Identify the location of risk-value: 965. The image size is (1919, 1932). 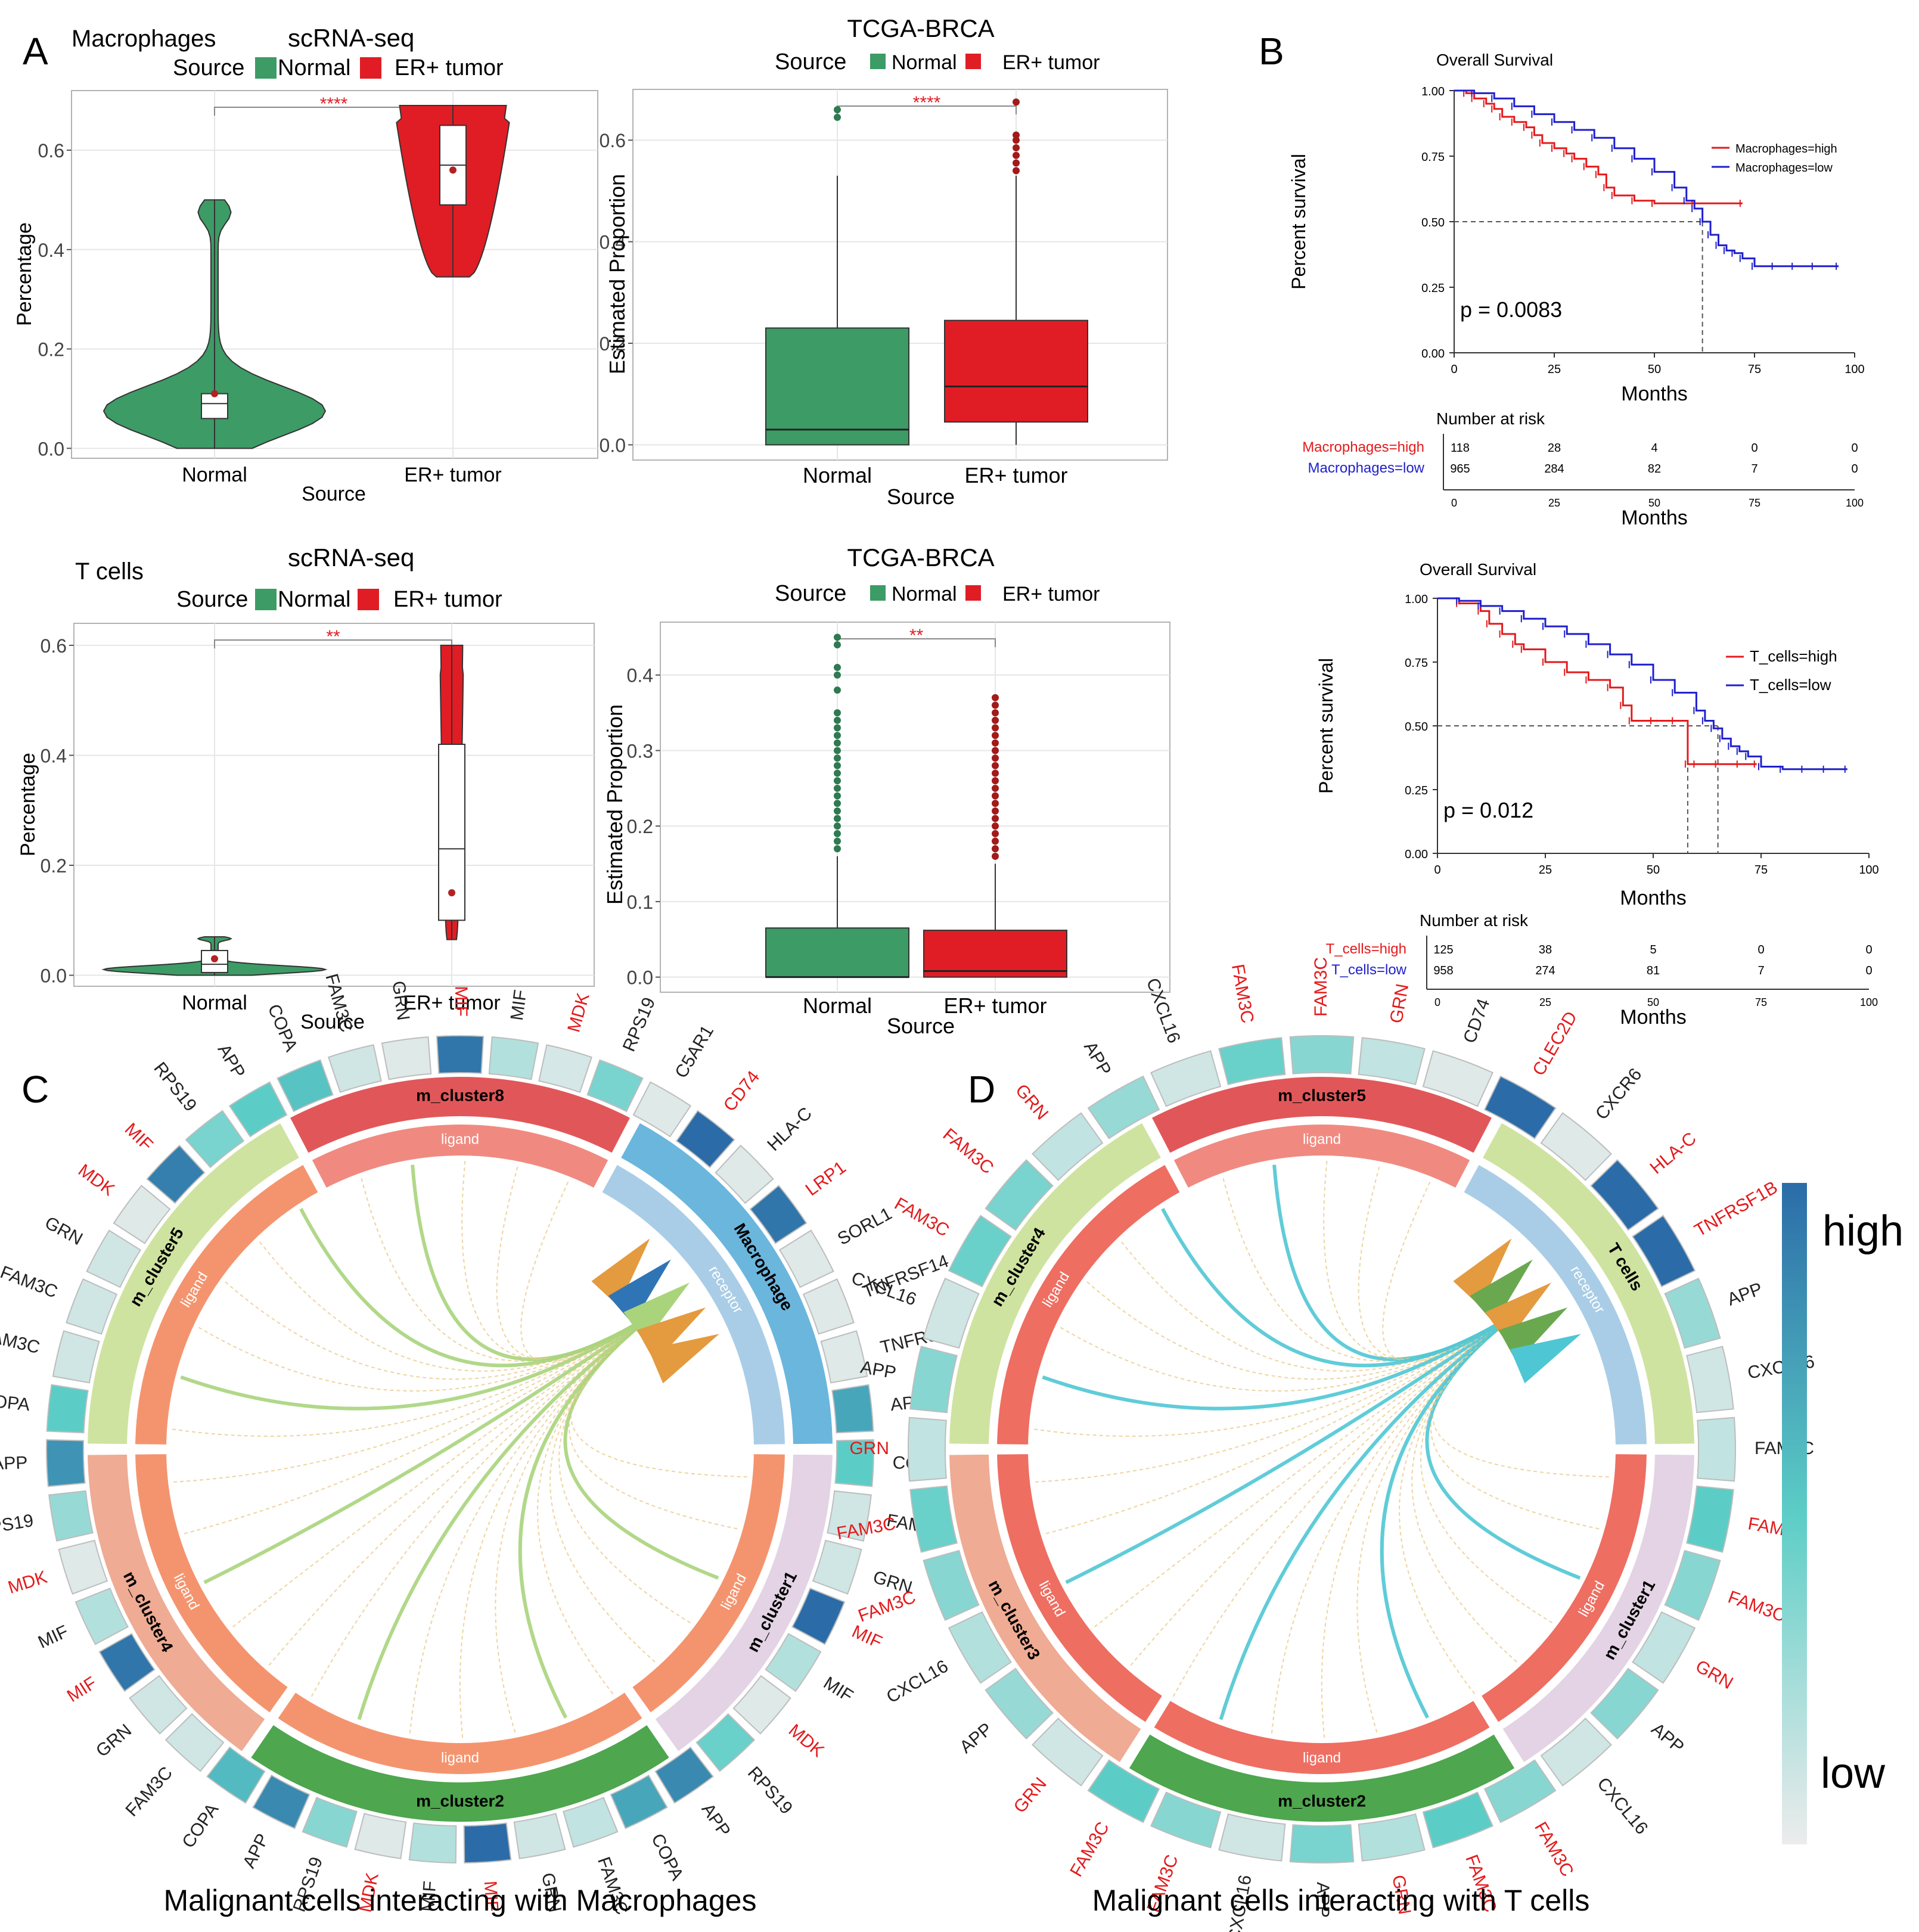
(1460, 469).